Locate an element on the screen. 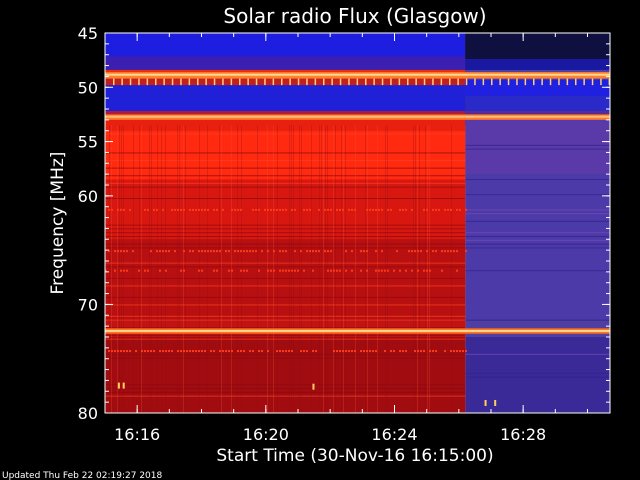  heatmap-band is located at coordinates (285, 155).